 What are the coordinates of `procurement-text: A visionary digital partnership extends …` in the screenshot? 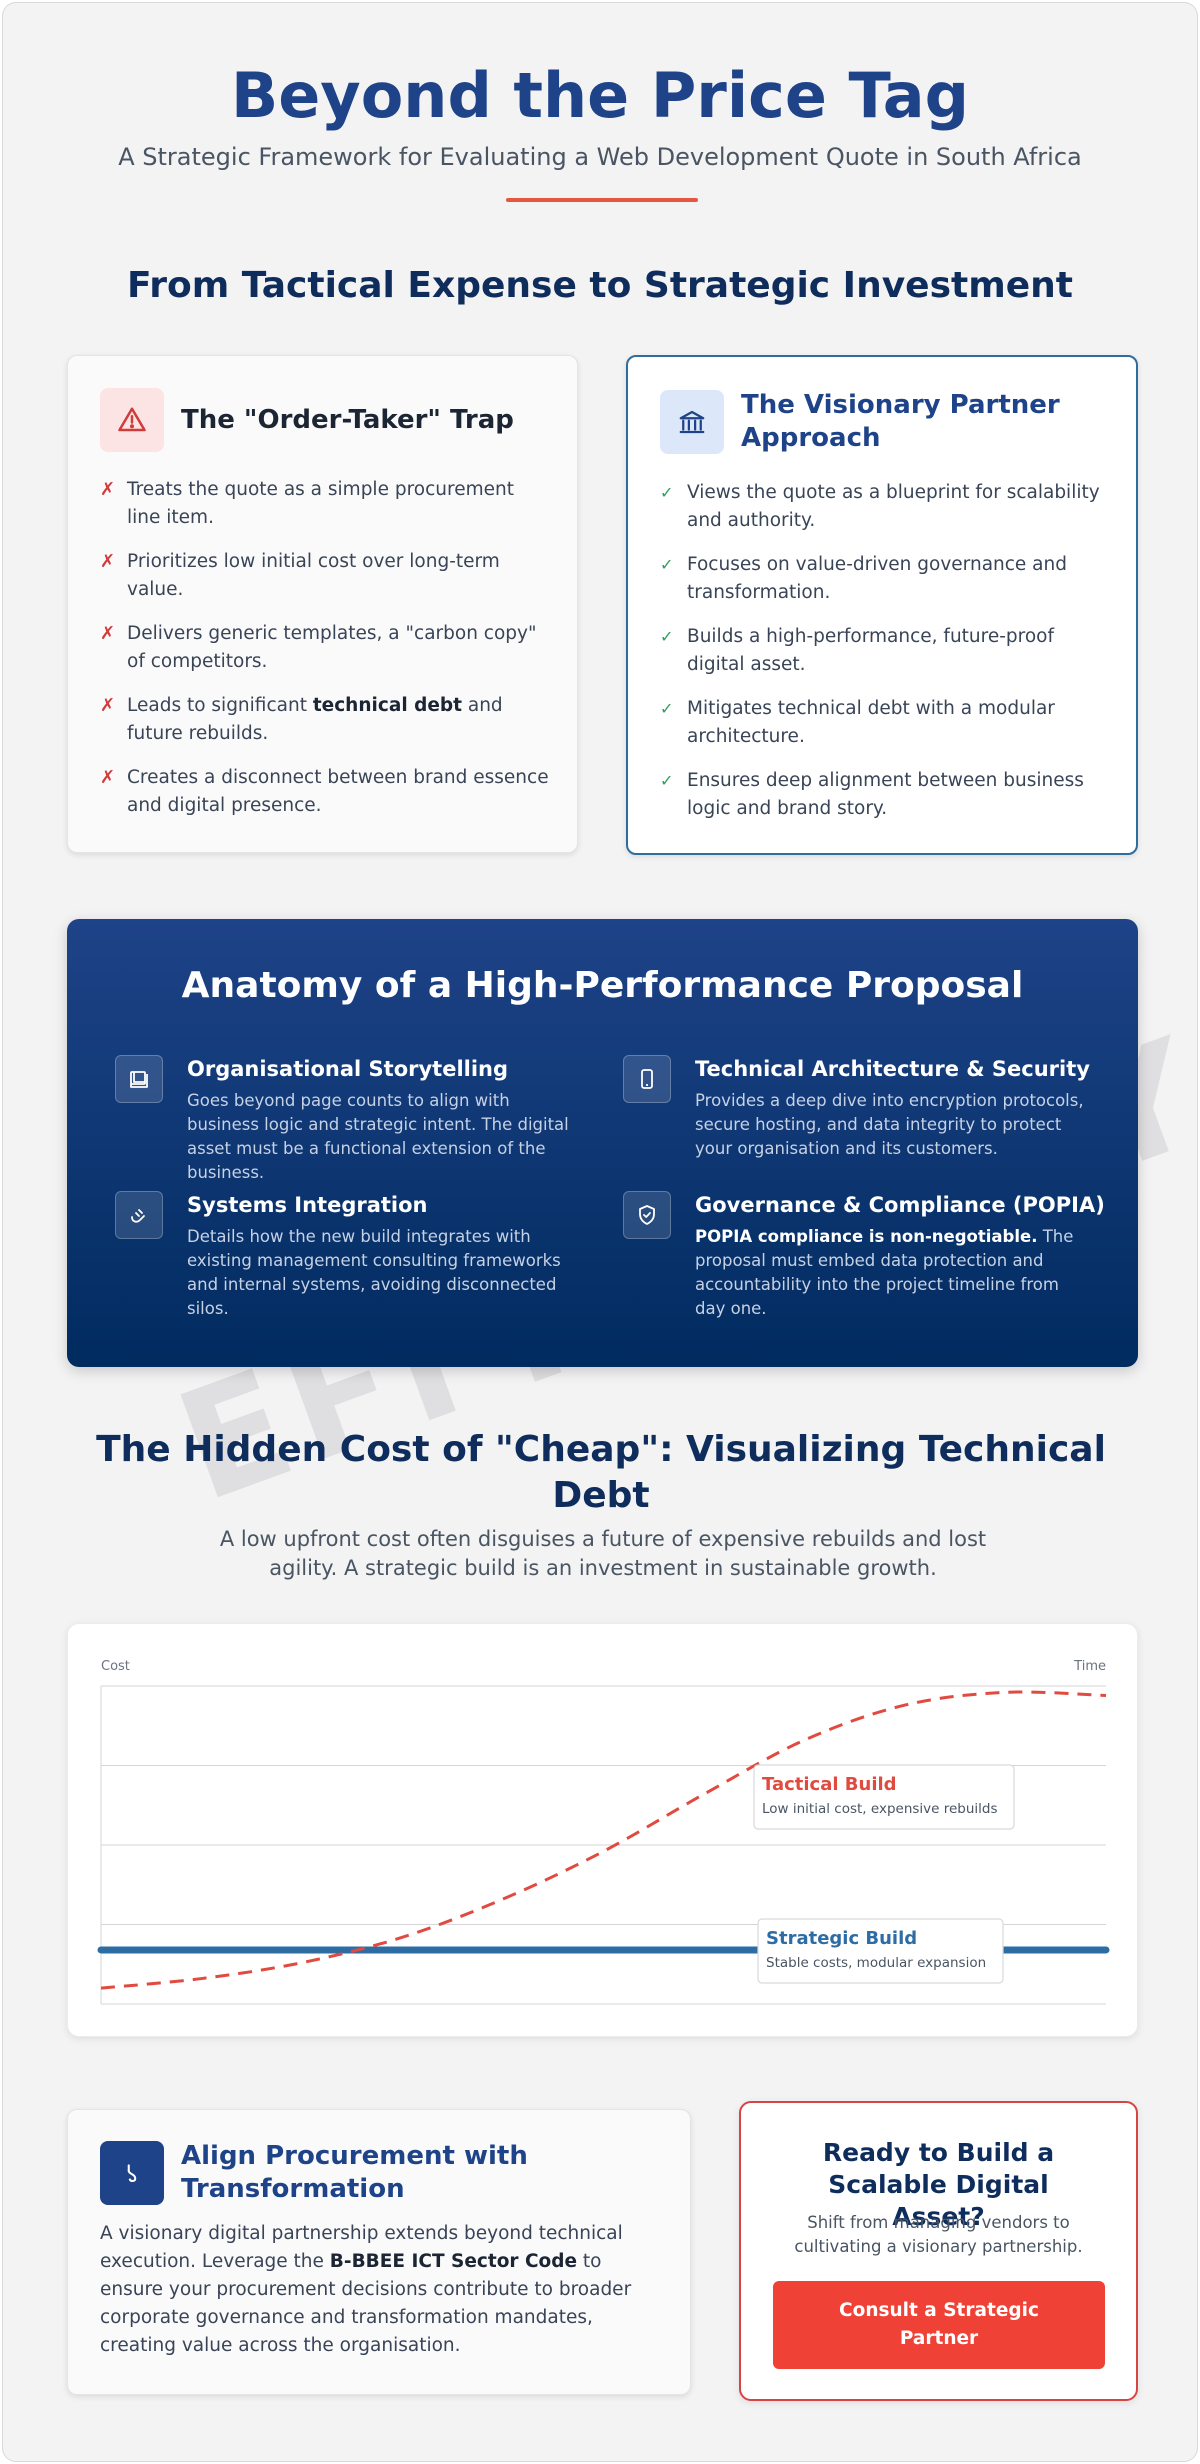 It's located at (366, 2289).